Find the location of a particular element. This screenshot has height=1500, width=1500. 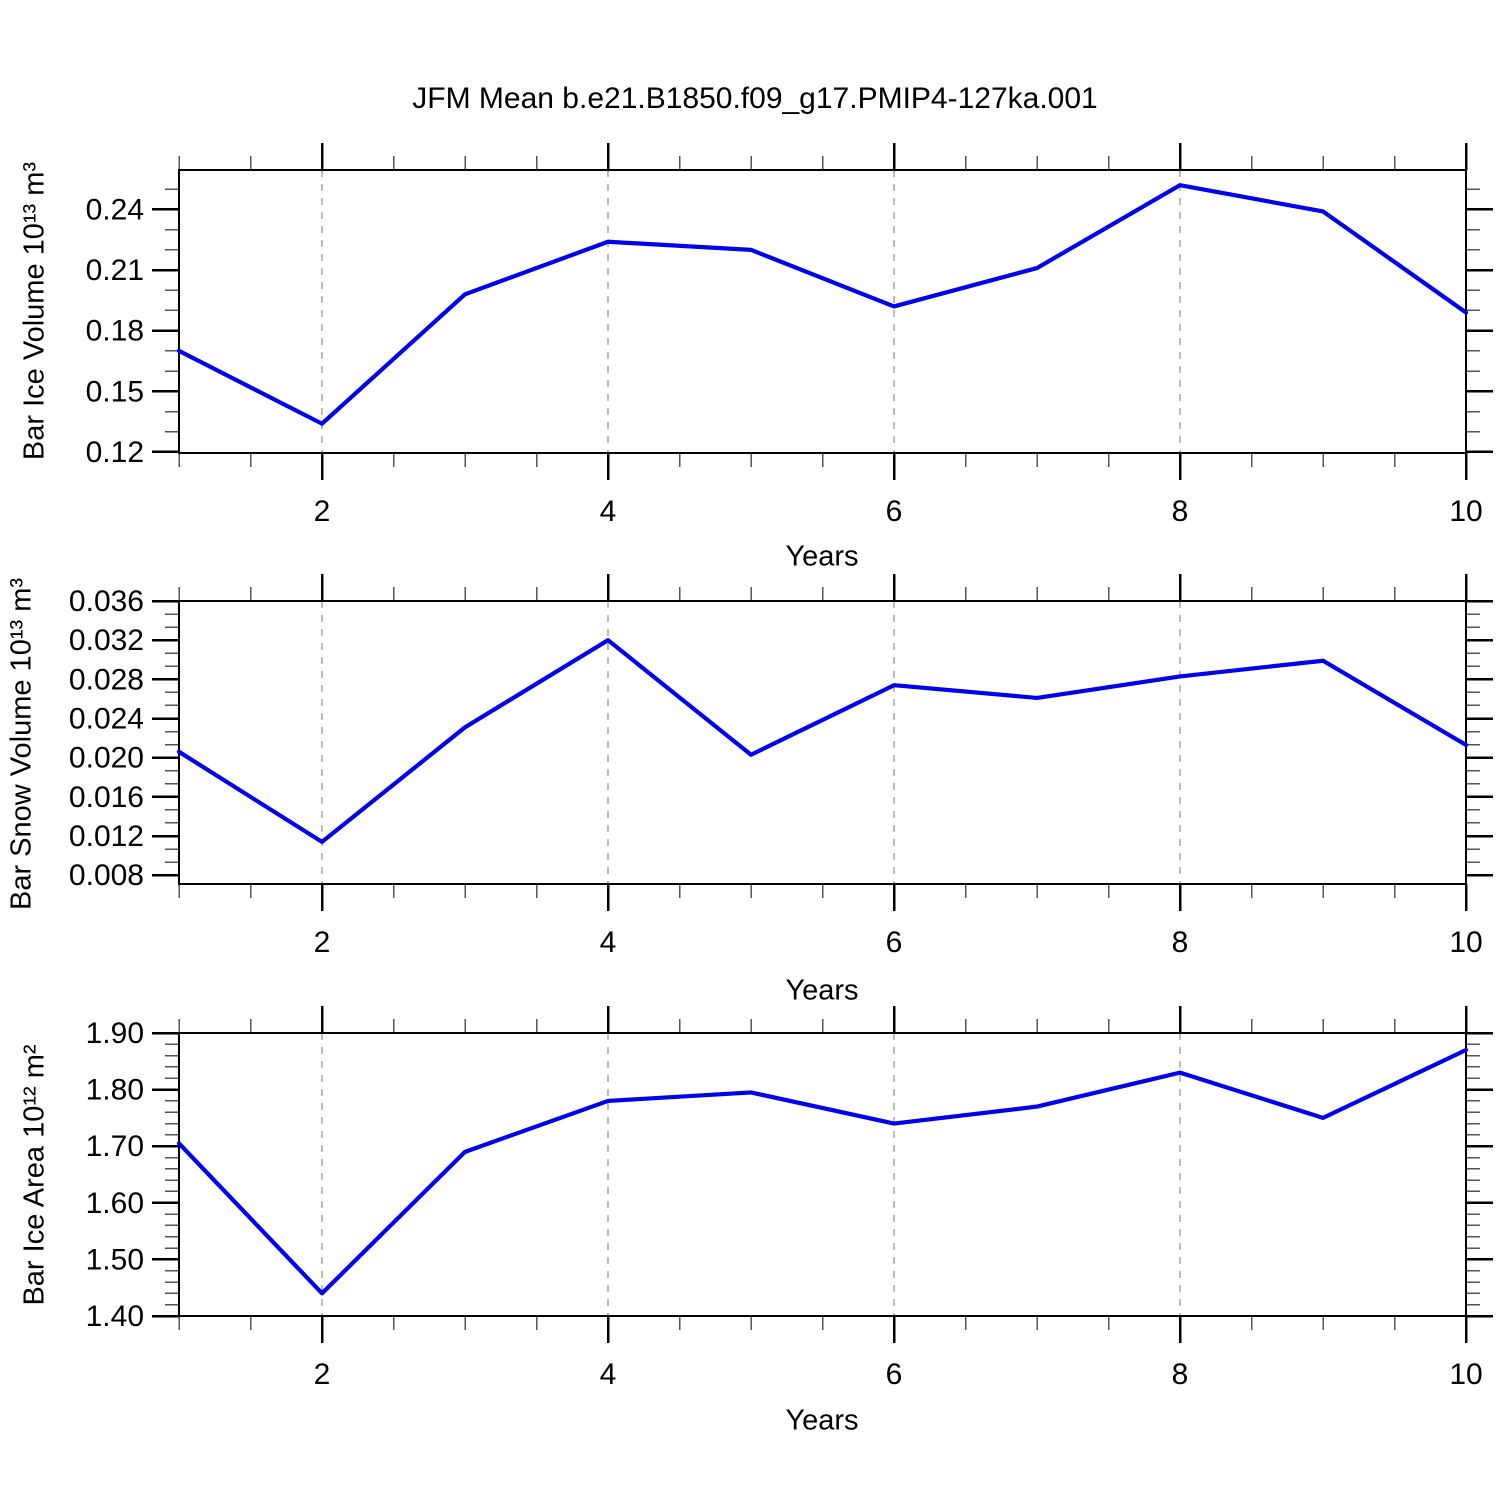

y-tick-label: 0.008 is located at coordinates (106, 875).